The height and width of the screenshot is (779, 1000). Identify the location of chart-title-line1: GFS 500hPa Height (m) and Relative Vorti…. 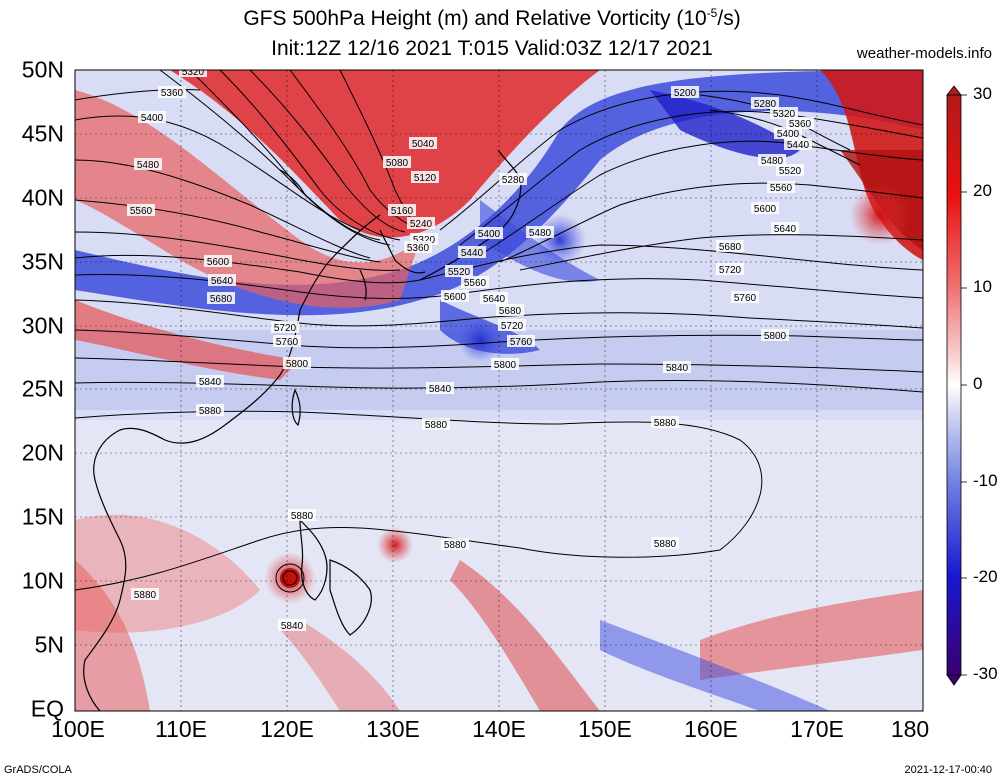
(492, 18).